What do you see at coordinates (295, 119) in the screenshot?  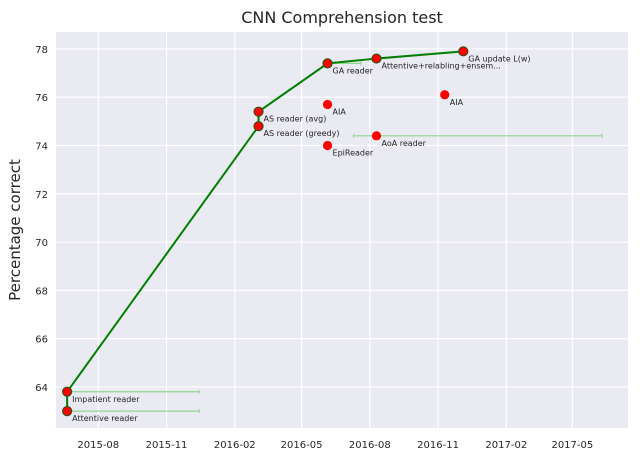 I see `point-label: AS reader (avg)` at bounding box center [295, 119].